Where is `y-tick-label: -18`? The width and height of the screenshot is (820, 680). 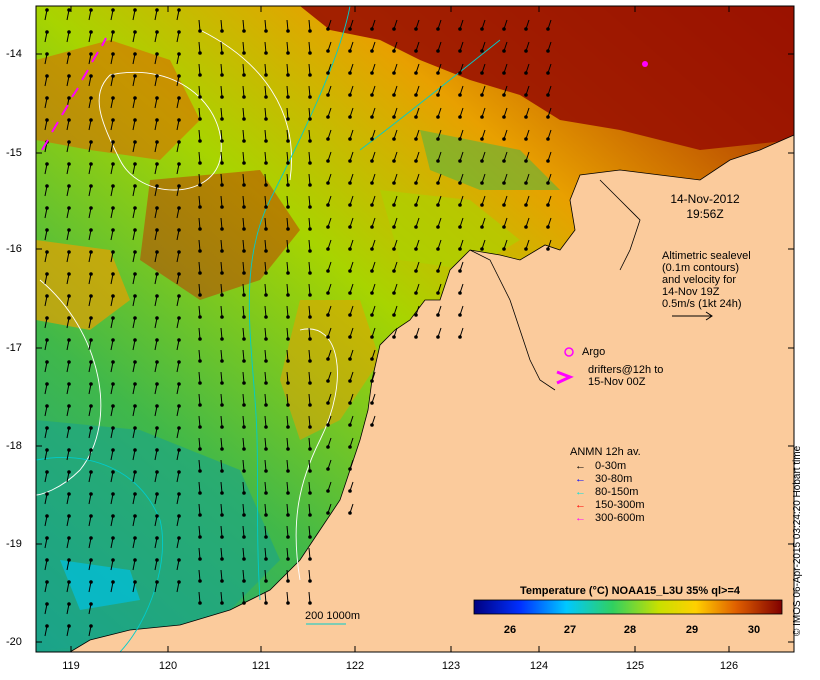 y-tick-label: -18 is located at coordinates (14, 446).